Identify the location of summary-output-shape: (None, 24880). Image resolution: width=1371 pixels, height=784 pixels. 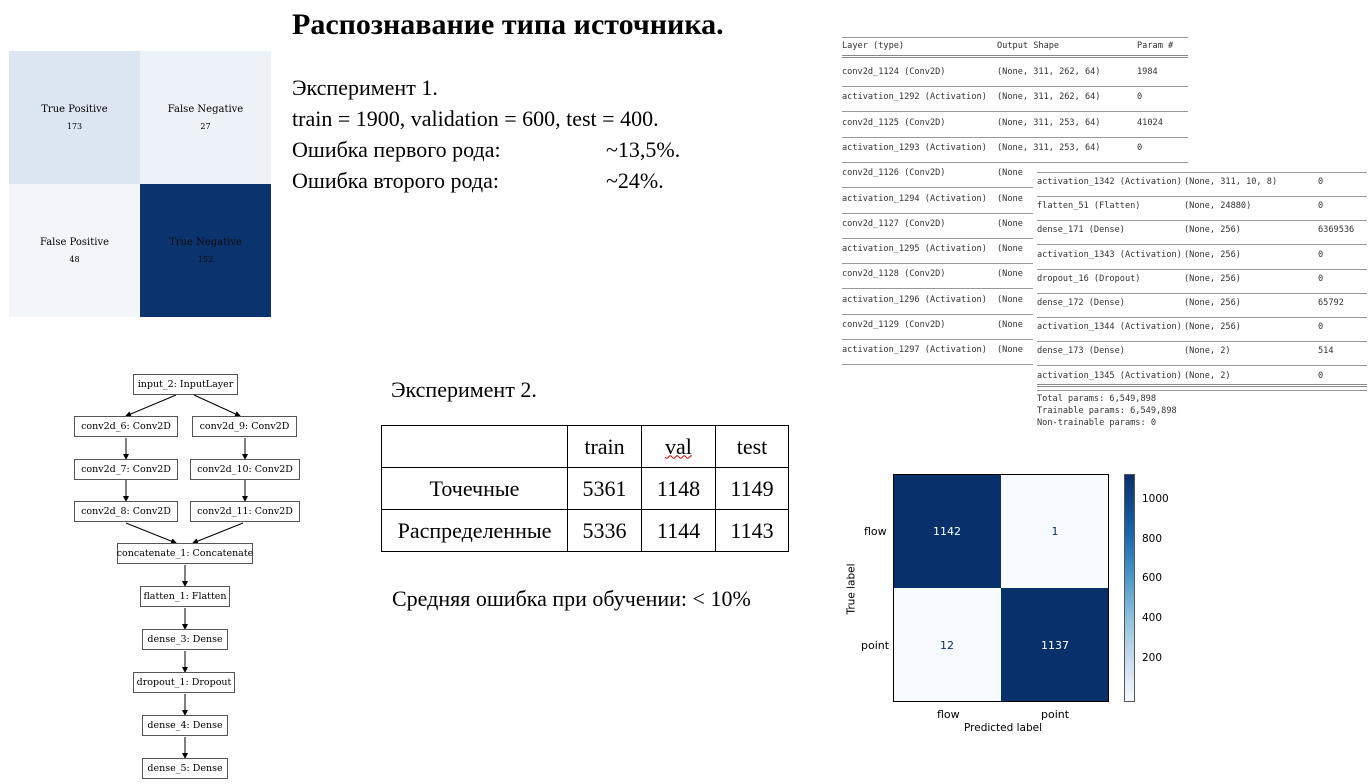
(1218, 206).